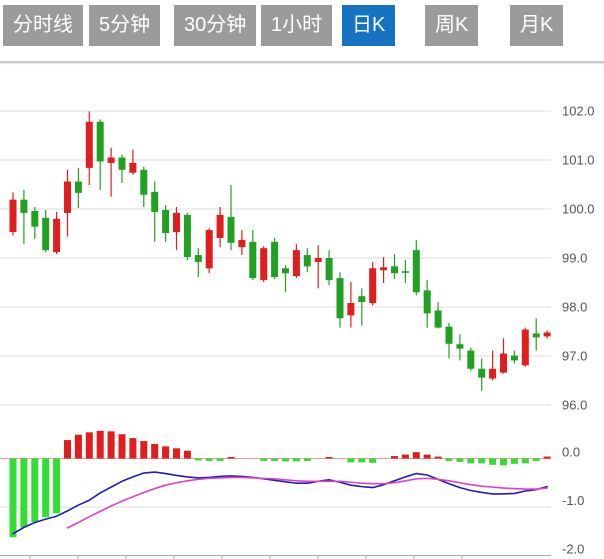  Describe the element at coordinates (297, 25) in the screenshot. I see `tab-1hour: 1小时` at that location.